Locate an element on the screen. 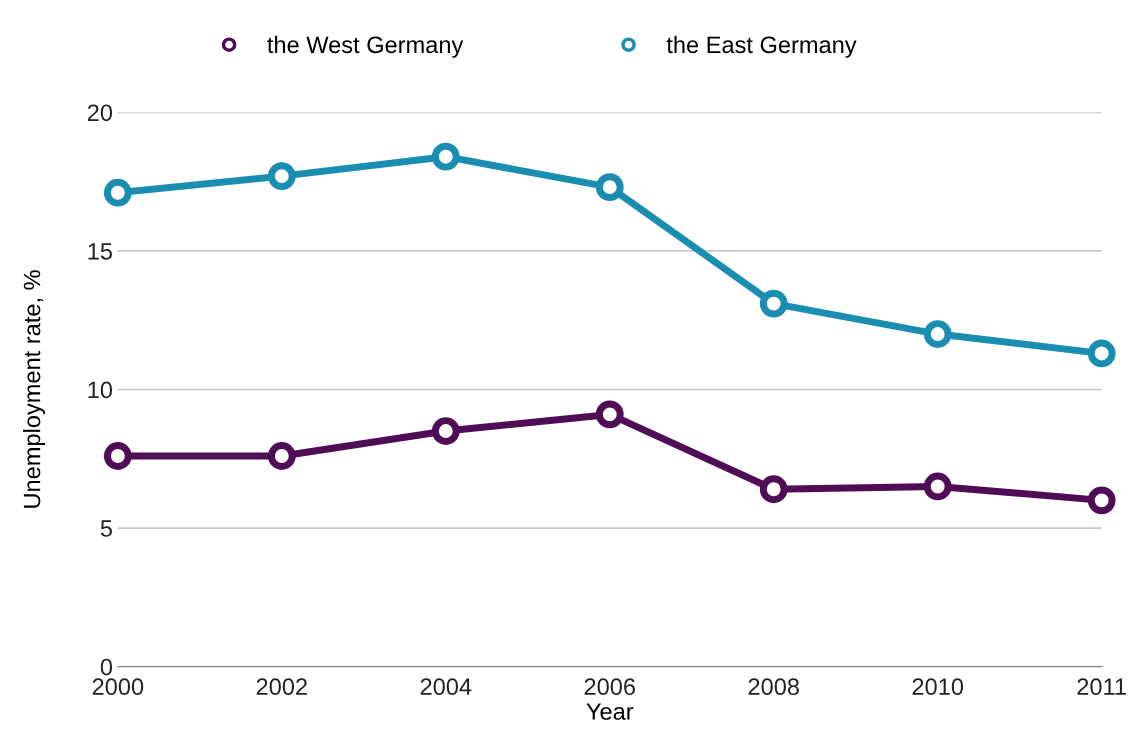 The width and height of the screenshot is (1144, 749). legend-label: the East Germany is located at coordinates (761, 46).